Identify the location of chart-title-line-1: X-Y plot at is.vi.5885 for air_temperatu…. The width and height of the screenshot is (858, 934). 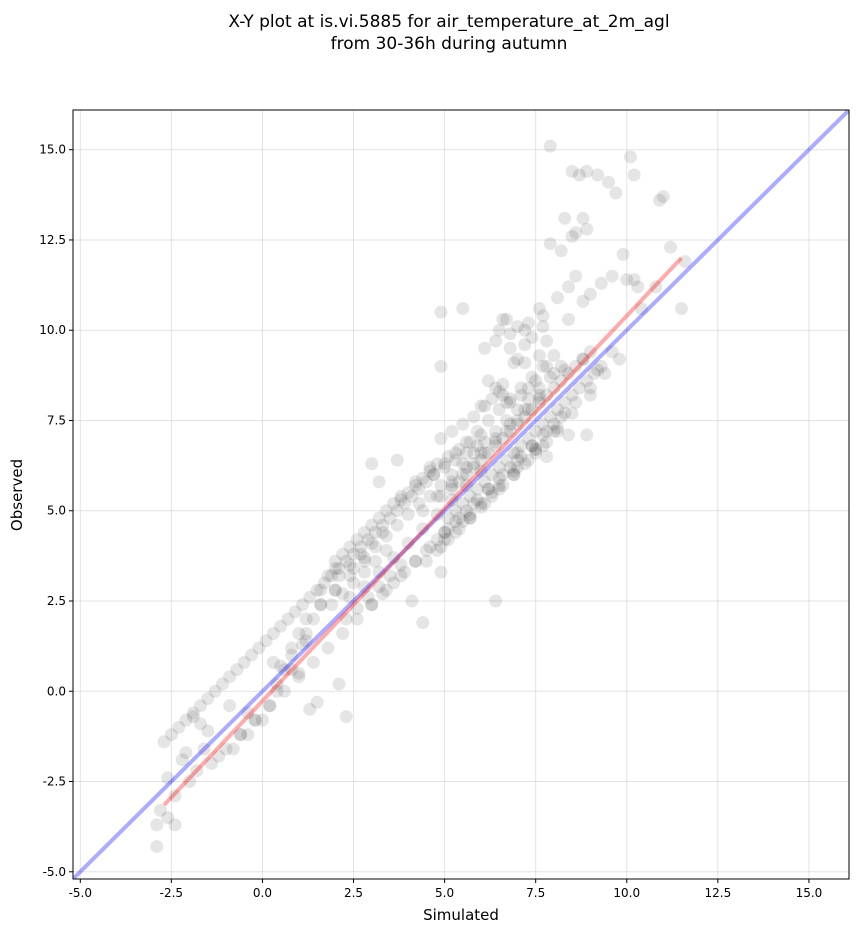
(448, 22).